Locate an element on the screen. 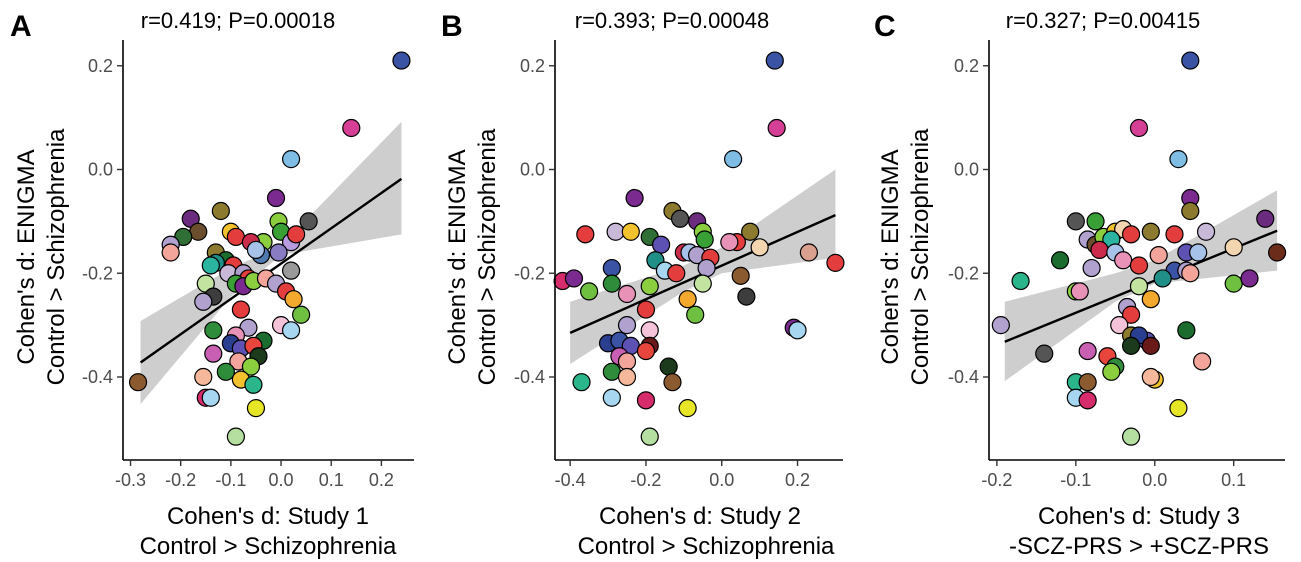  panel-c-x-tick-label: 0.0 is located at coordinates (1154, 480).